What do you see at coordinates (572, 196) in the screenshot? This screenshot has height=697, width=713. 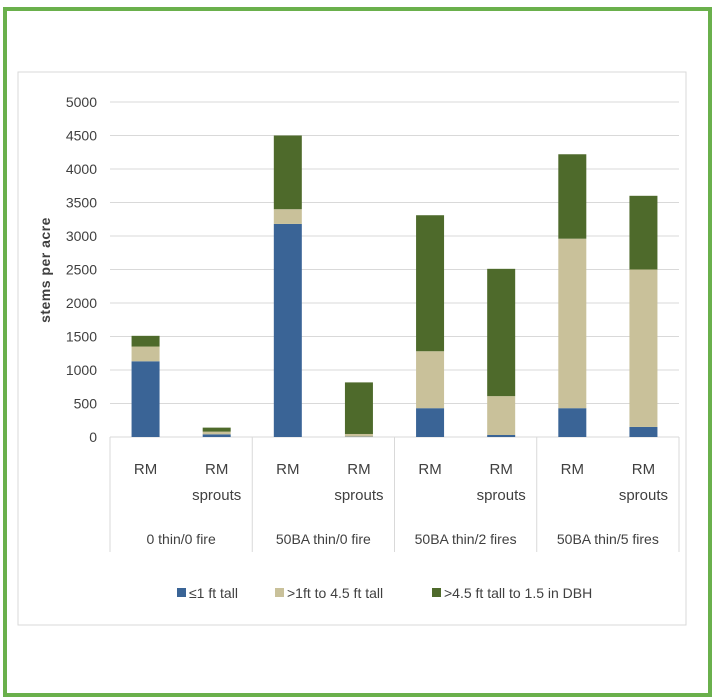 I see `bar-segment-s3-c7` at bounding box center [572, 196].